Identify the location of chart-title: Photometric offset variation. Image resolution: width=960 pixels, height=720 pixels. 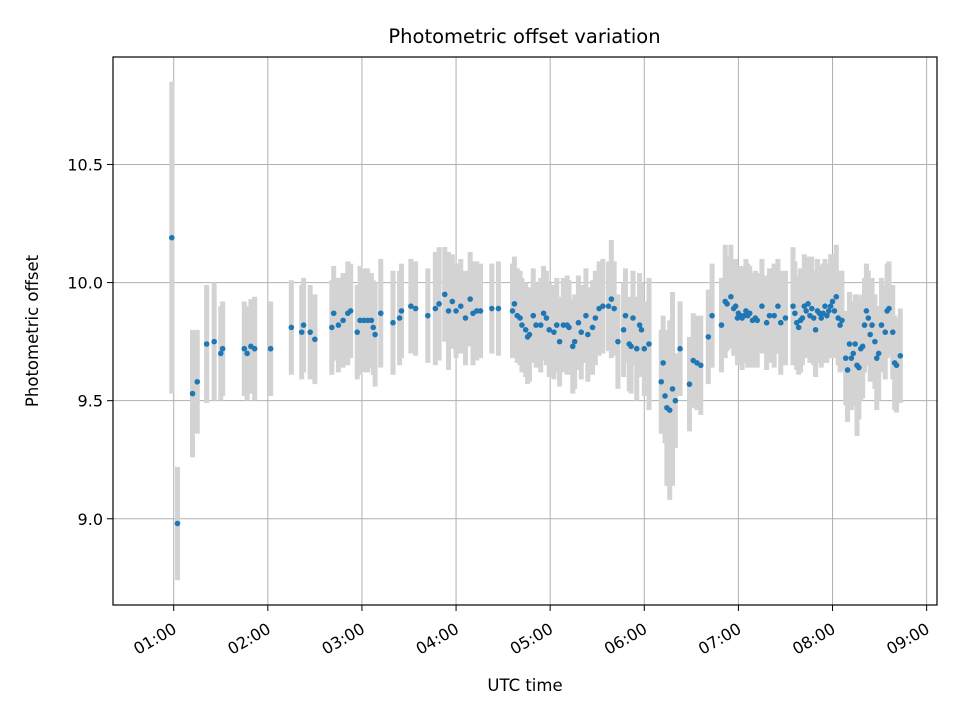
(524, 36).